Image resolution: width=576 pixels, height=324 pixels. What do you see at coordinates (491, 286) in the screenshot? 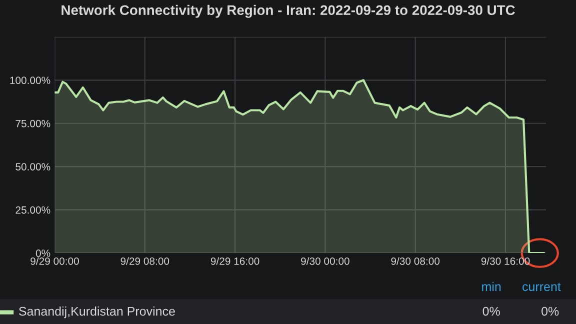
I see `text: min` at bounding box center [491, 286].